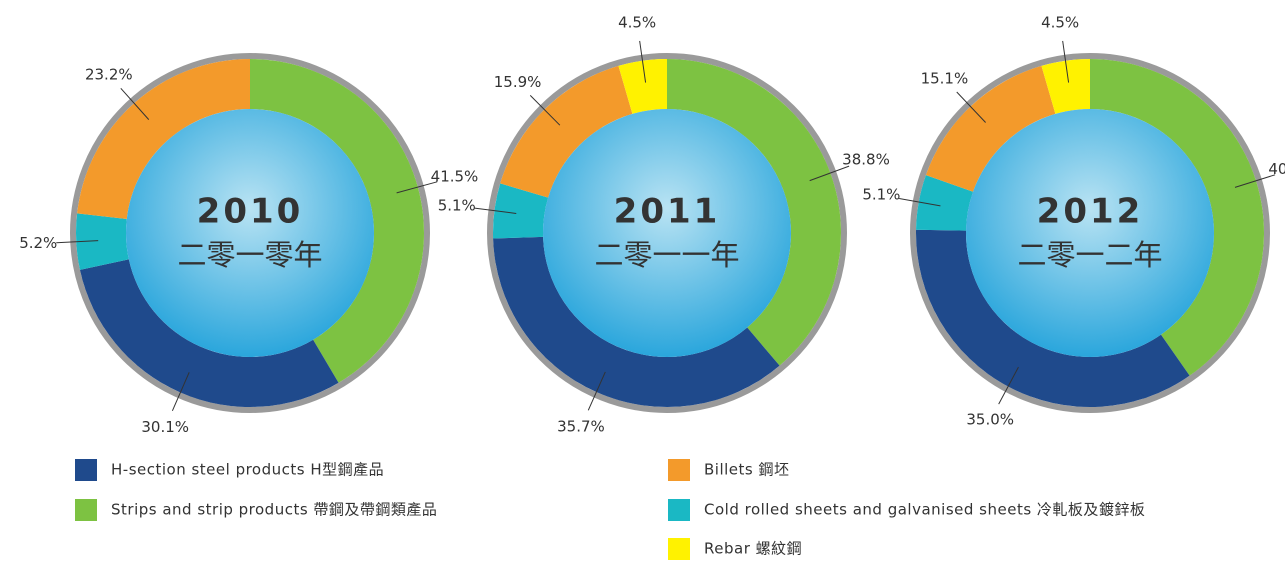 The height and width of the screenshot is (562, 1285). Describe the element at coordinates (165, 427) in the screenshot. I see `value-label: 30.1%` at that location.